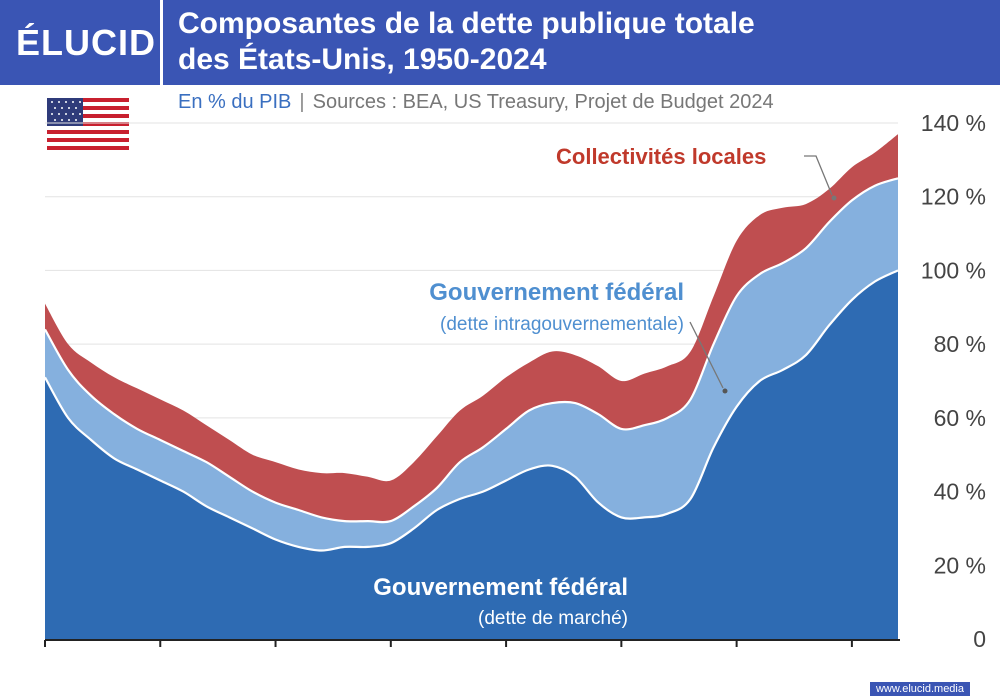 The height and width of the screenshot is (700, 1000). I want to click on brand-logo: ÉLUCID, so click(86, 42).